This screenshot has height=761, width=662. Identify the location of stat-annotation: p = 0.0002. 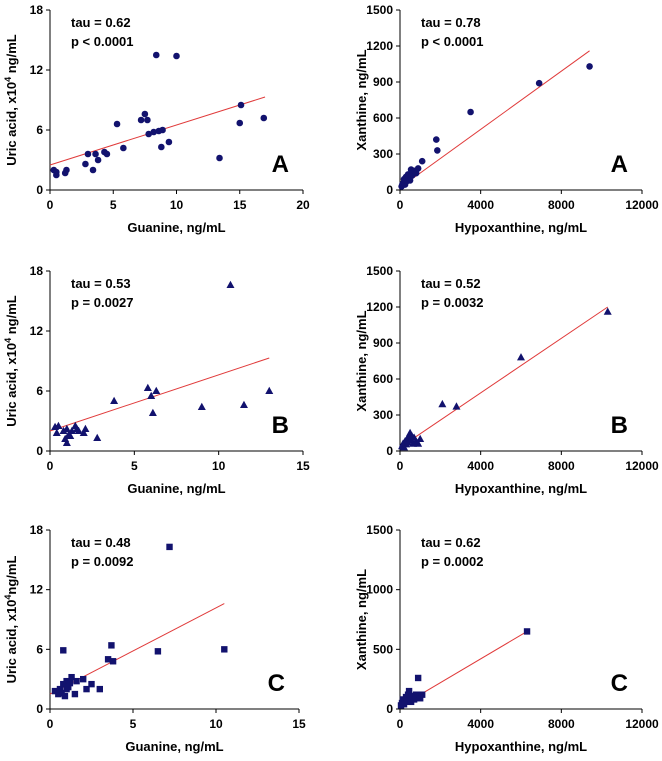
(452, 561).